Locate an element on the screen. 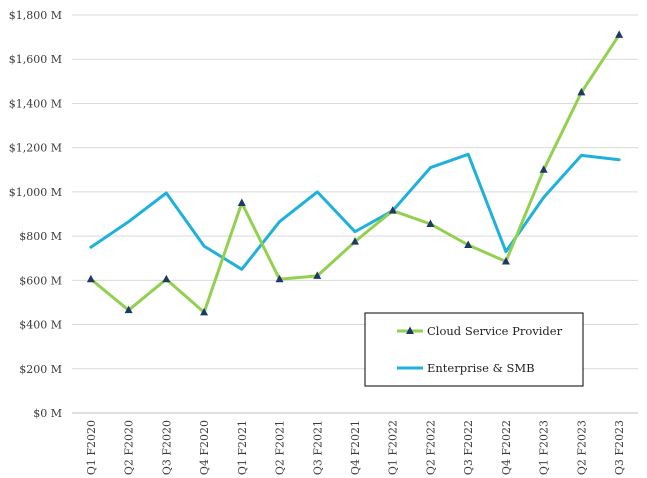 The image size is (647, 478). y-tick-label: $1,000 M is located at coordinates (35, 192).